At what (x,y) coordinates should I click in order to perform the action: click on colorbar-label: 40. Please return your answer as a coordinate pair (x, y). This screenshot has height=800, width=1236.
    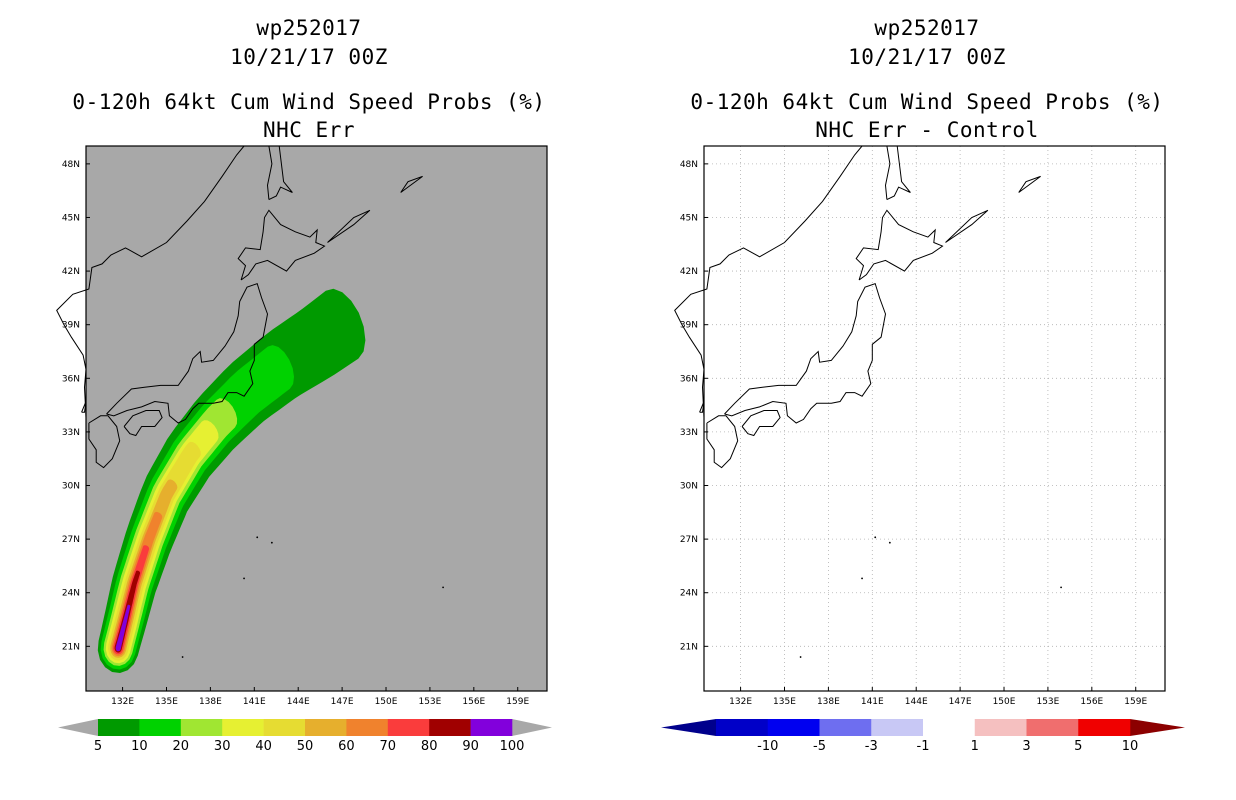
    Looking at the image, I should click on (263, 746).